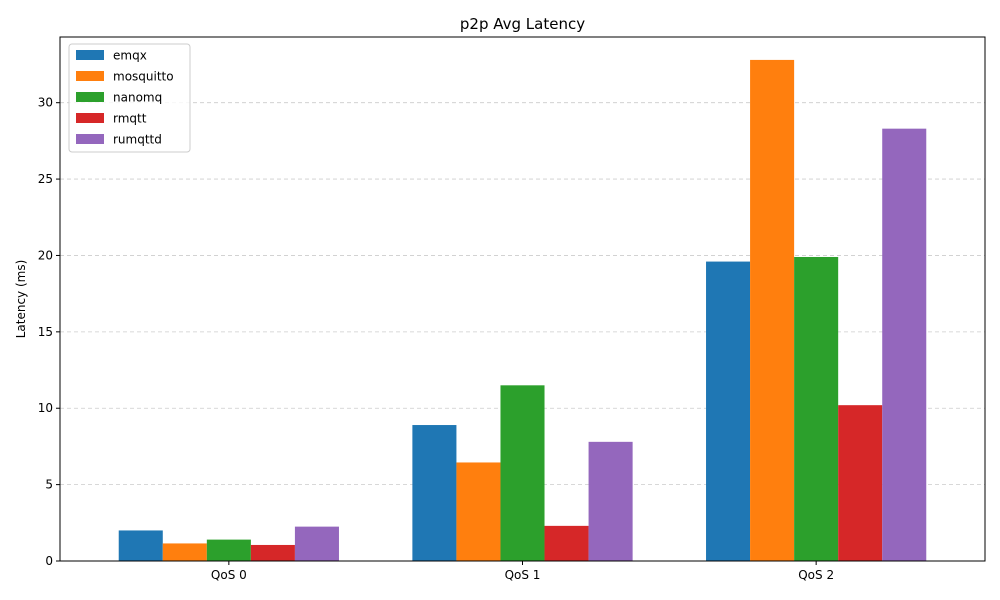 The height and width of the screenshot is (600, 1000). Describe the element at coordinates (143, 77) in the screenshot. I see `legend-label-mosquitto: mosquitto` at that location.